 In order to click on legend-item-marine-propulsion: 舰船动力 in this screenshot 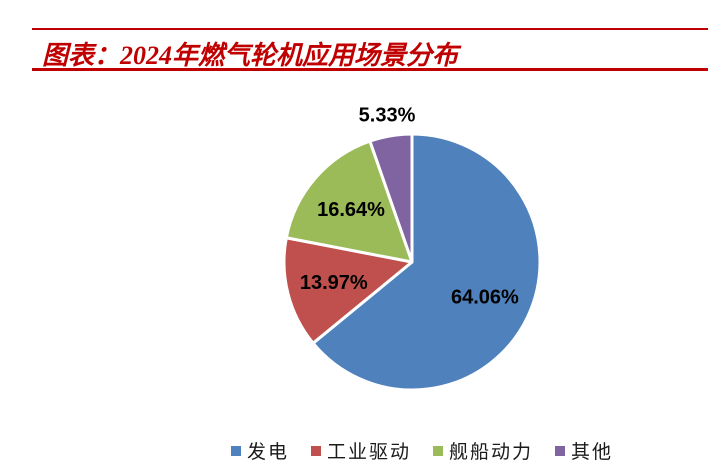, I will do `click(483, 450)`.